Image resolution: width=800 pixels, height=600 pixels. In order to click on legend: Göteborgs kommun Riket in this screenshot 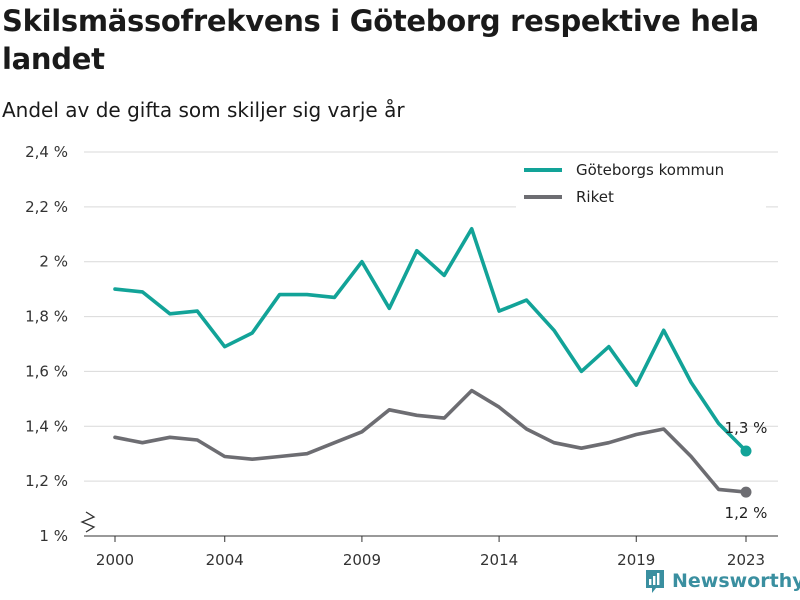, I will do `click(641, 182)`.